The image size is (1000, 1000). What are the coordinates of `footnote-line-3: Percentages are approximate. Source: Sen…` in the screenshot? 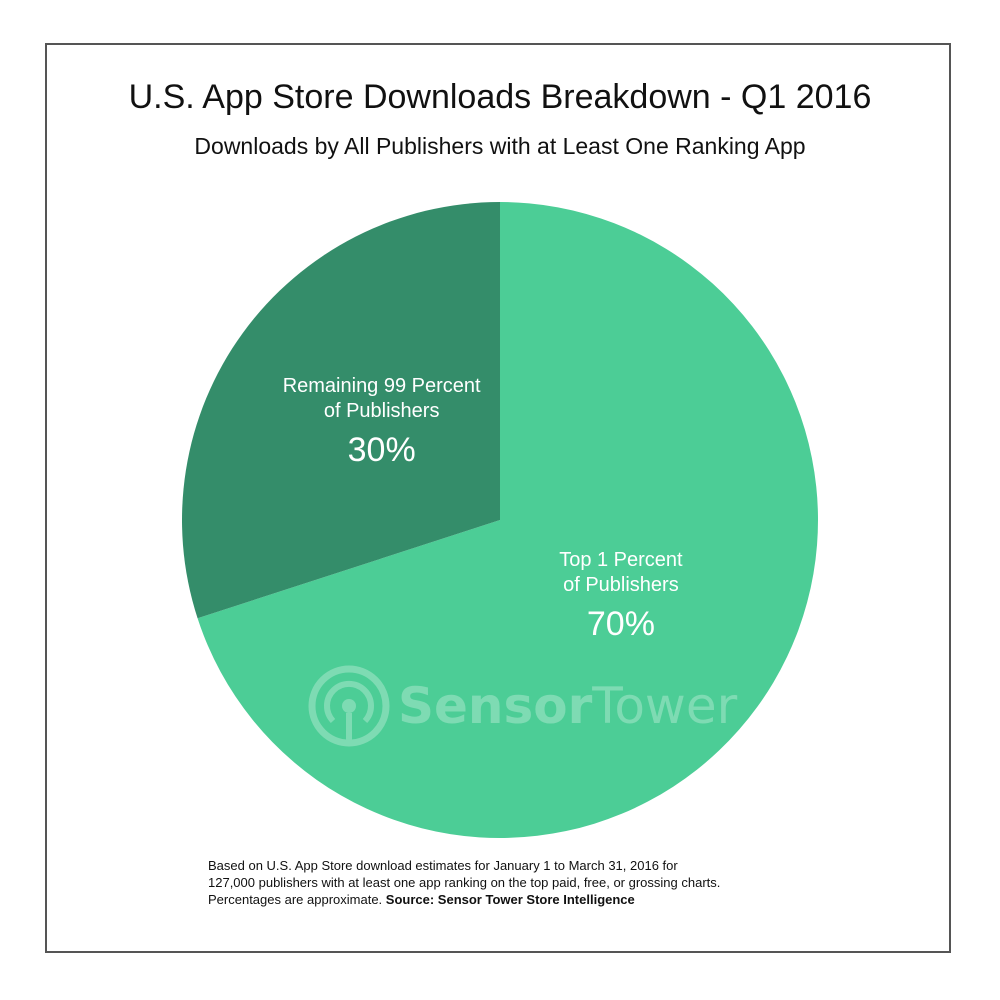 It's located at (528, 899).